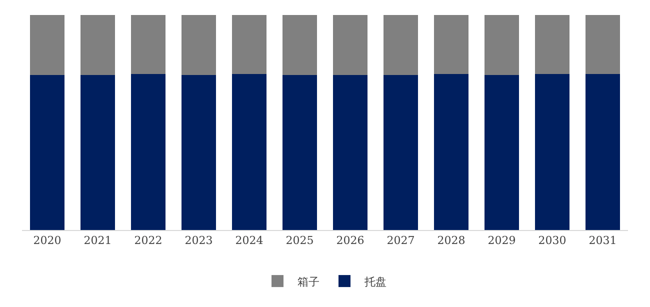 This screenshot has height=307, width=650. Describe the element at coordinates (451, 241) in the screenshot. I see `x-tick-label: 2028` at that location.